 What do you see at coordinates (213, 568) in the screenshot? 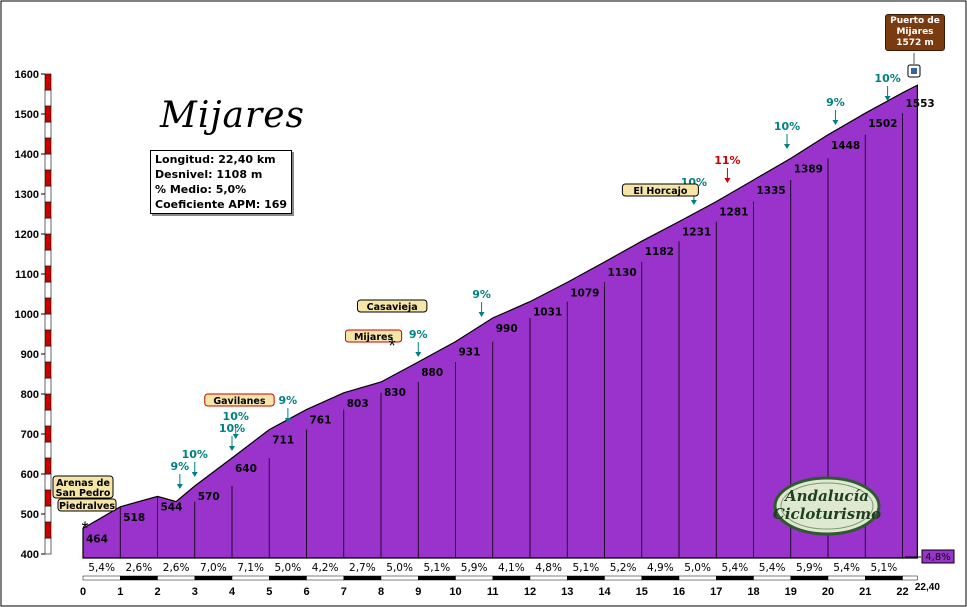
I see `segment-grade-label: 7,0%` at bounding box center [213, 568].